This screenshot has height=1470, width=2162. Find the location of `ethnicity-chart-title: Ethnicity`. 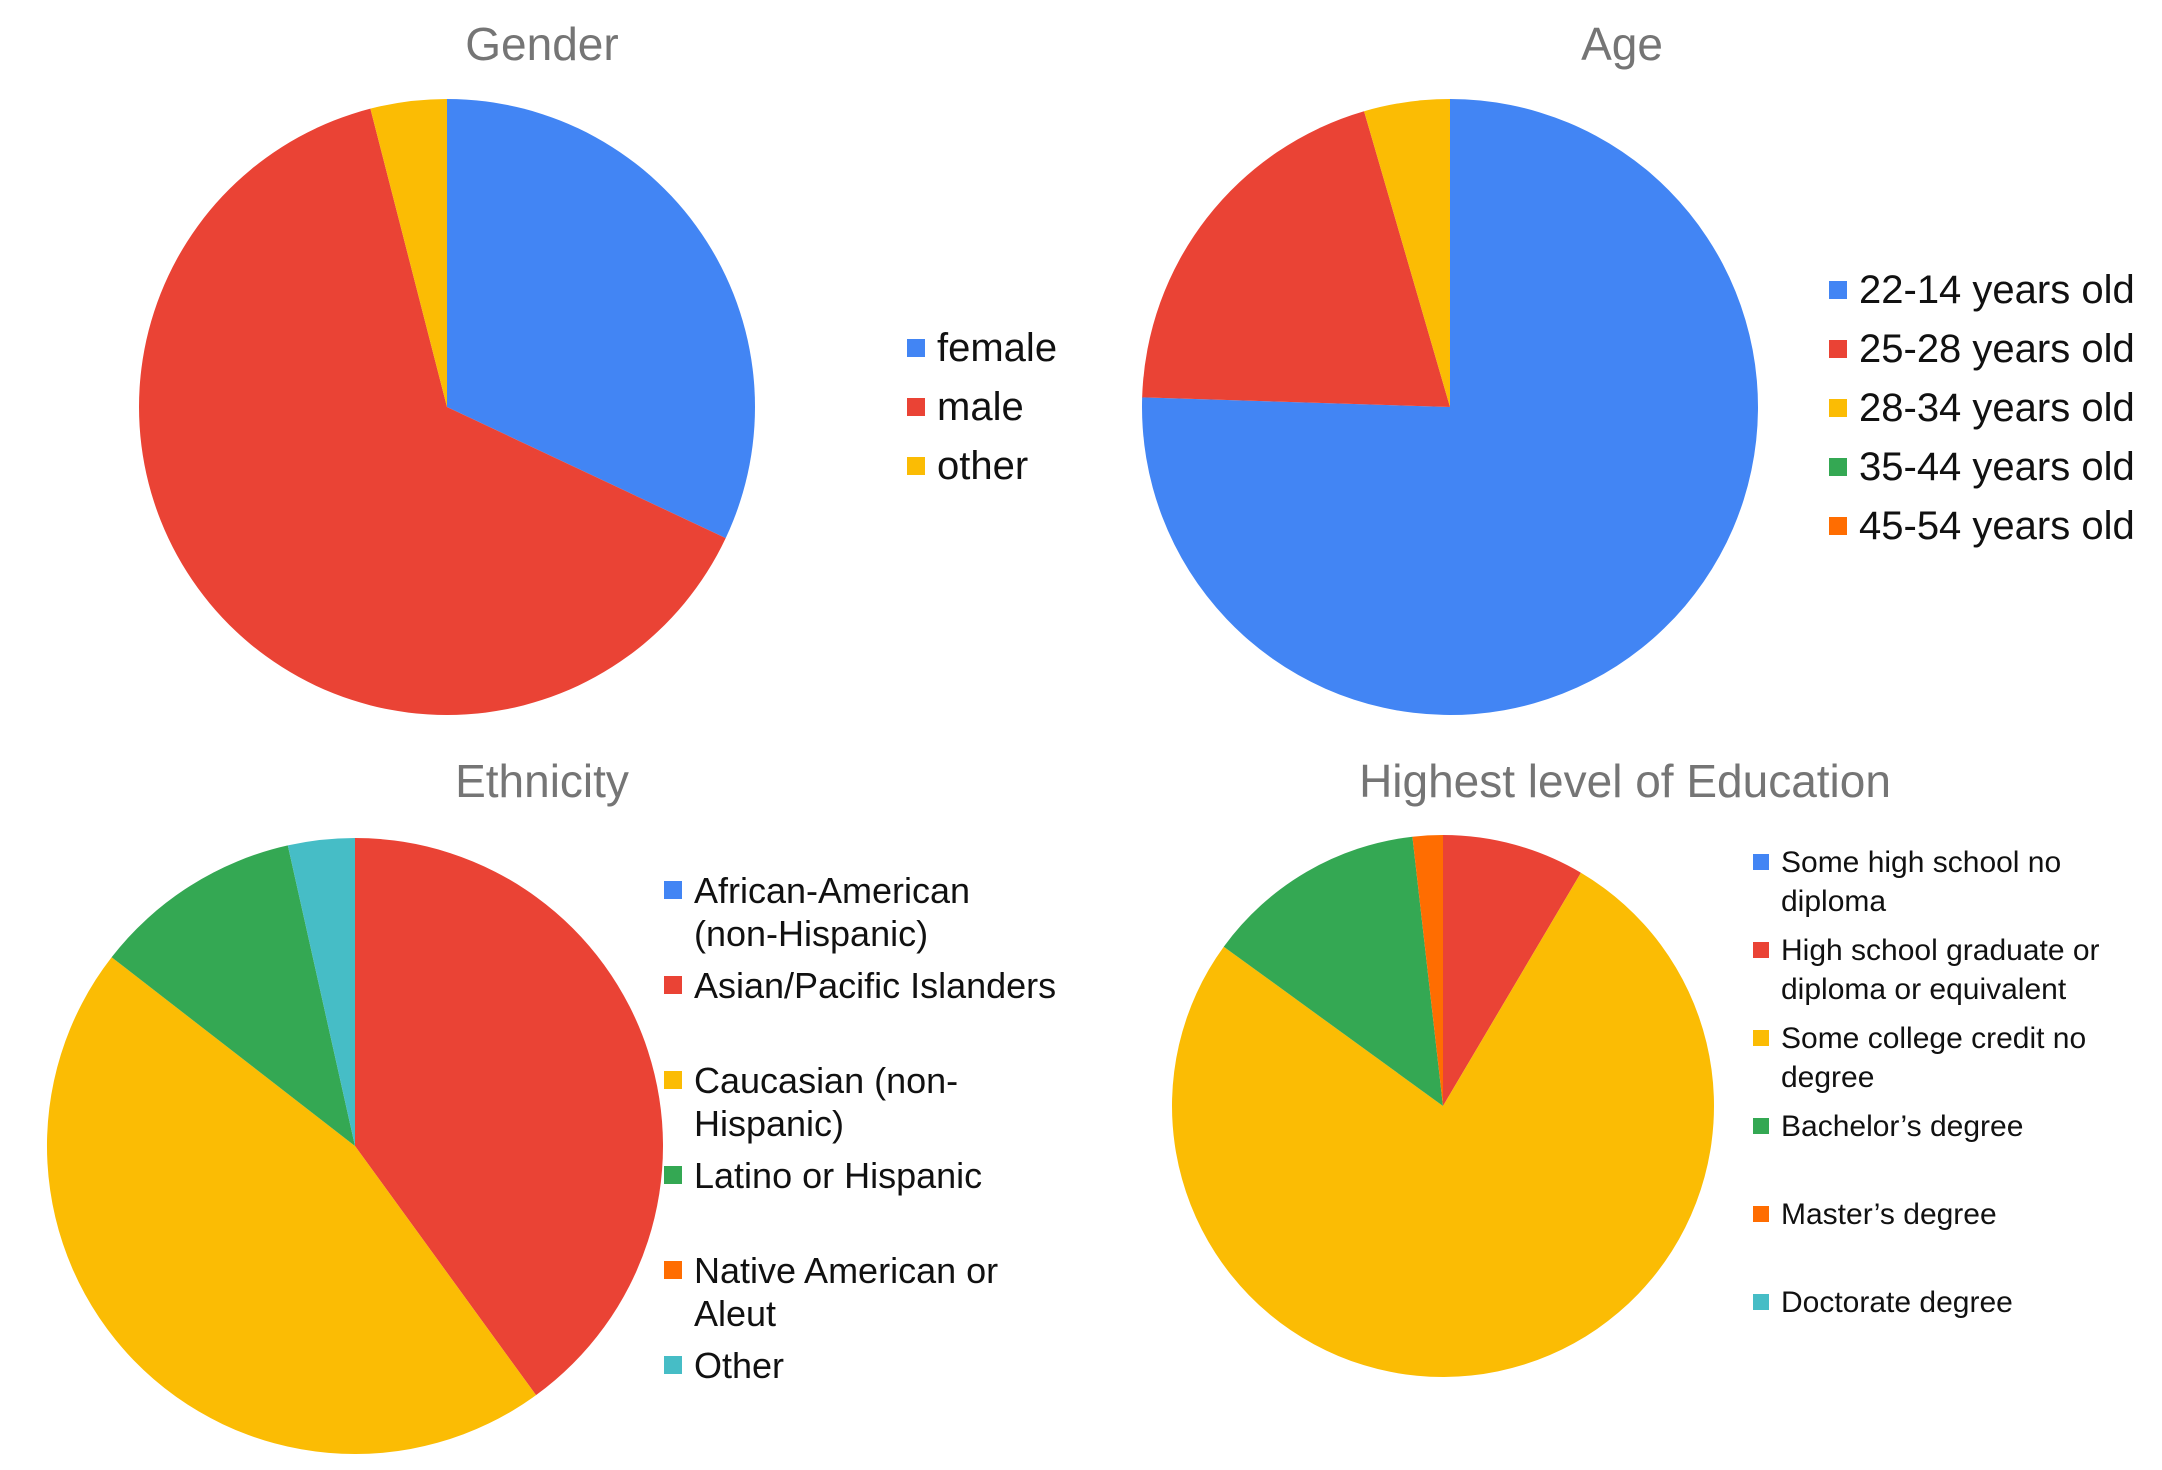

ethnicity-chart-title: Ethnicity is located at coordinates (542, 781).